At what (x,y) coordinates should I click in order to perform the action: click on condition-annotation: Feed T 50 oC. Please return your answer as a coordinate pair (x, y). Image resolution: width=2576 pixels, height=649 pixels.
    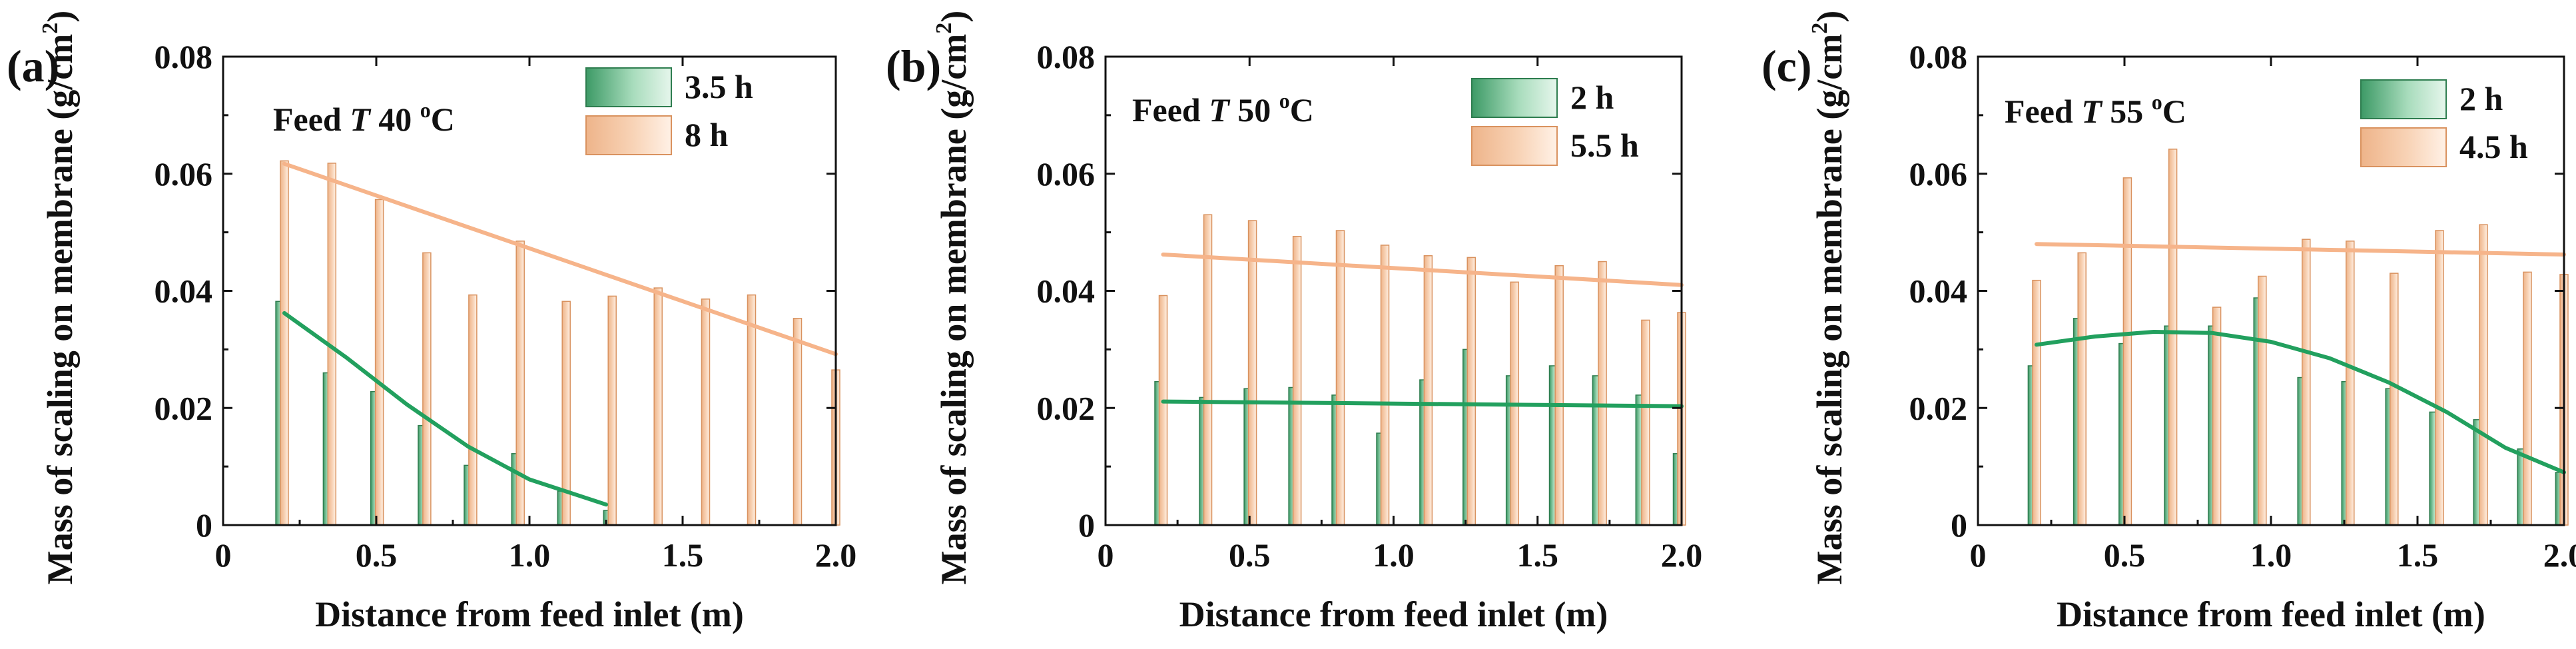
    Looking at the image, I should click on (1223, 109).